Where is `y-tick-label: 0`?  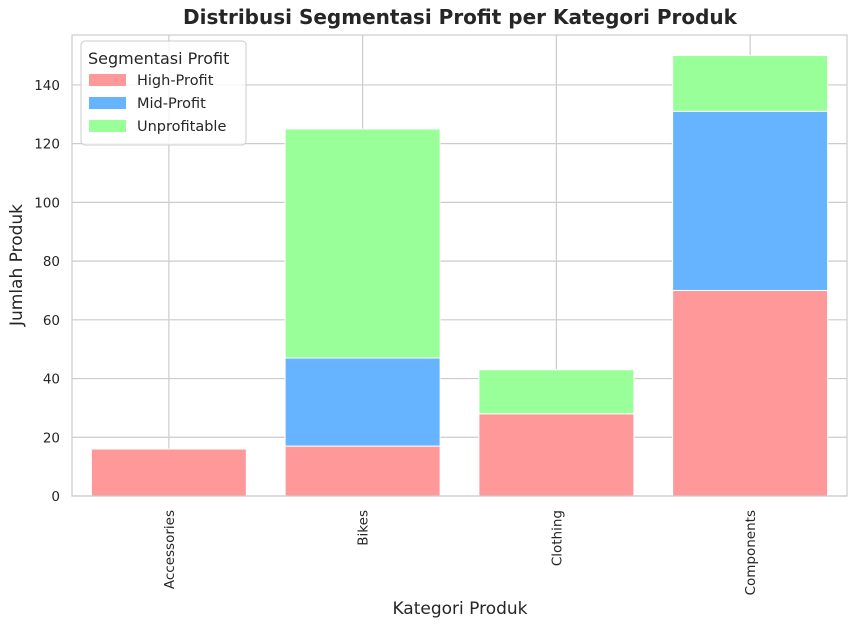
y-tick-label: 0 is located at coordinates (55, 497).